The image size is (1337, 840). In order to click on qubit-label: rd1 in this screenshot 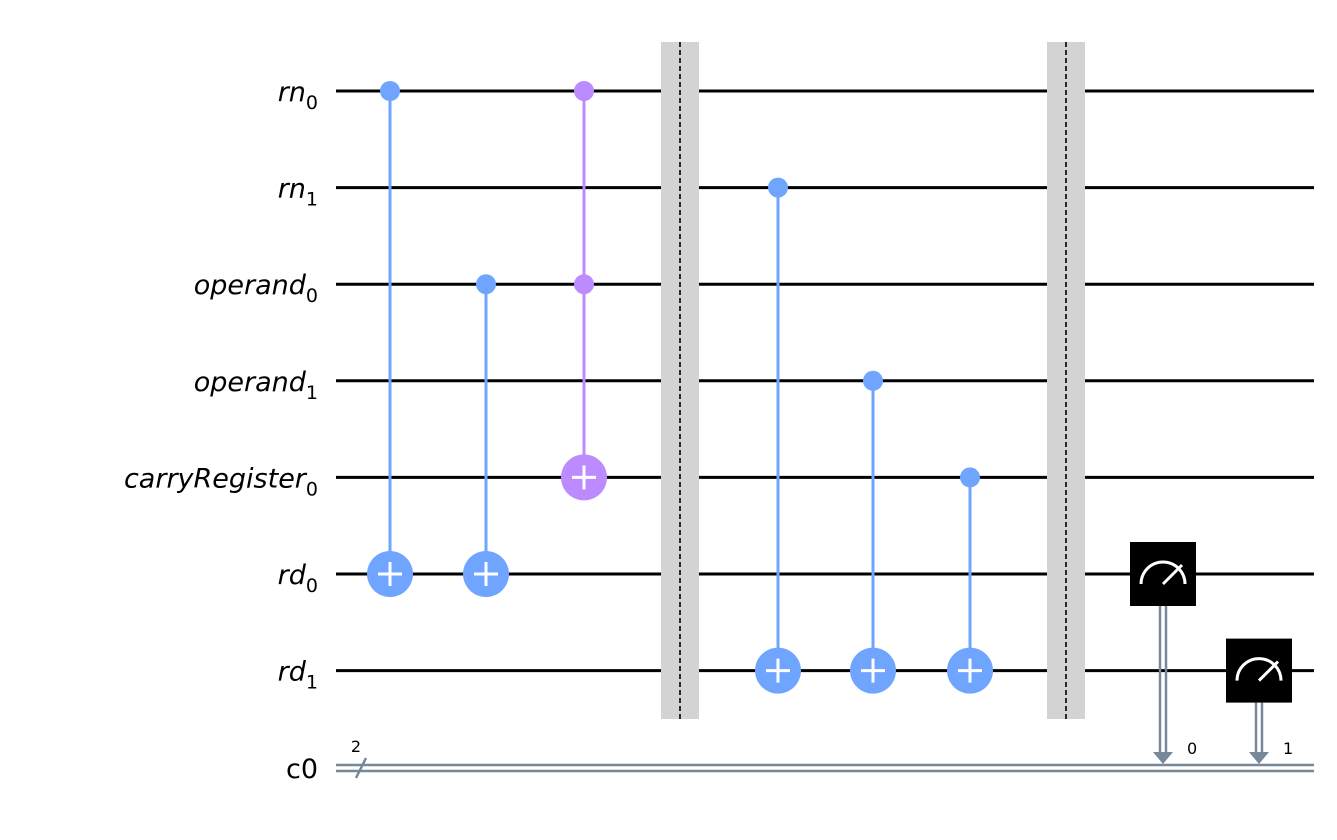, I will do `click(298, 675)`.